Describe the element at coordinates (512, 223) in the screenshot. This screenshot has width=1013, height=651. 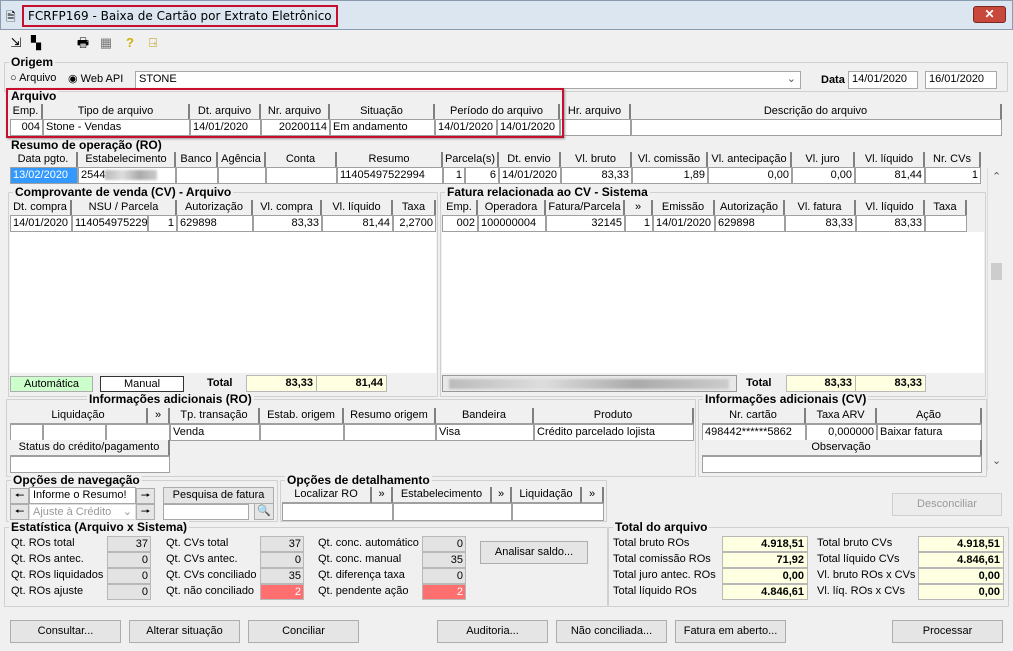
I see `fatura-cell: 100000004` at that location.